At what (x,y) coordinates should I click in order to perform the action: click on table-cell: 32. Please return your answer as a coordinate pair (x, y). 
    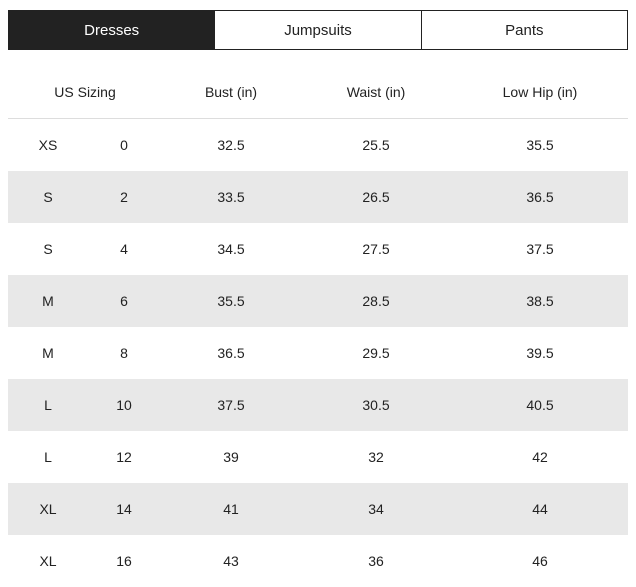
    Looking at the image, I should click on (376, 457).